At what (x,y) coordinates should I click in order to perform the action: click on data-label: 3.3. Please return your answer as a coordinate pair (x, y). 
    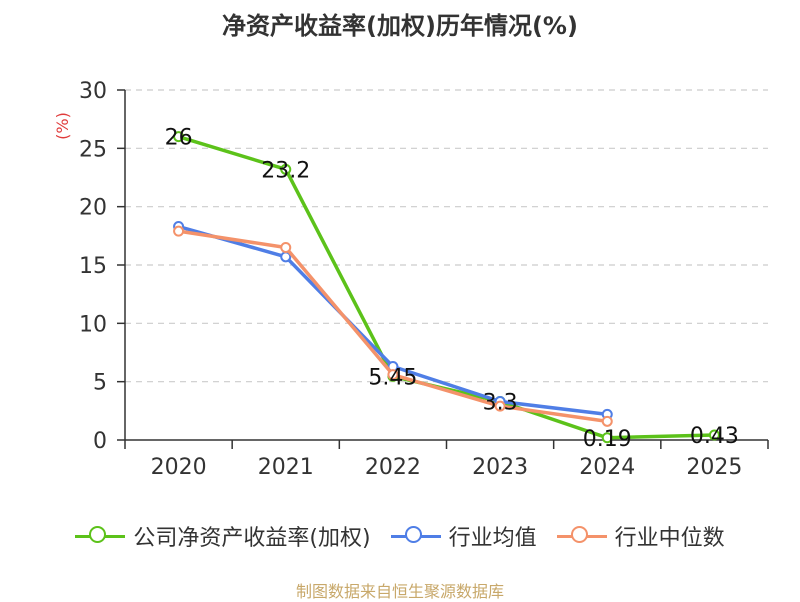
    Looking at the image, I should click on (500, 403).